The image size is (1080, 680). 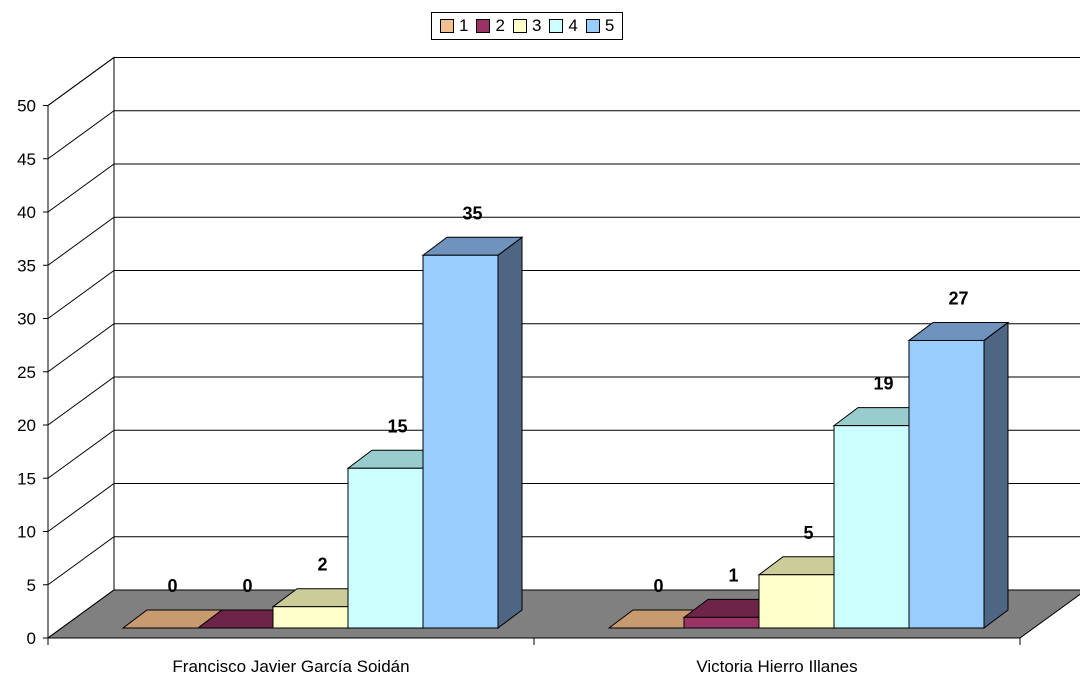 I want to click on data-label: 15, so click(x=397, y=426).